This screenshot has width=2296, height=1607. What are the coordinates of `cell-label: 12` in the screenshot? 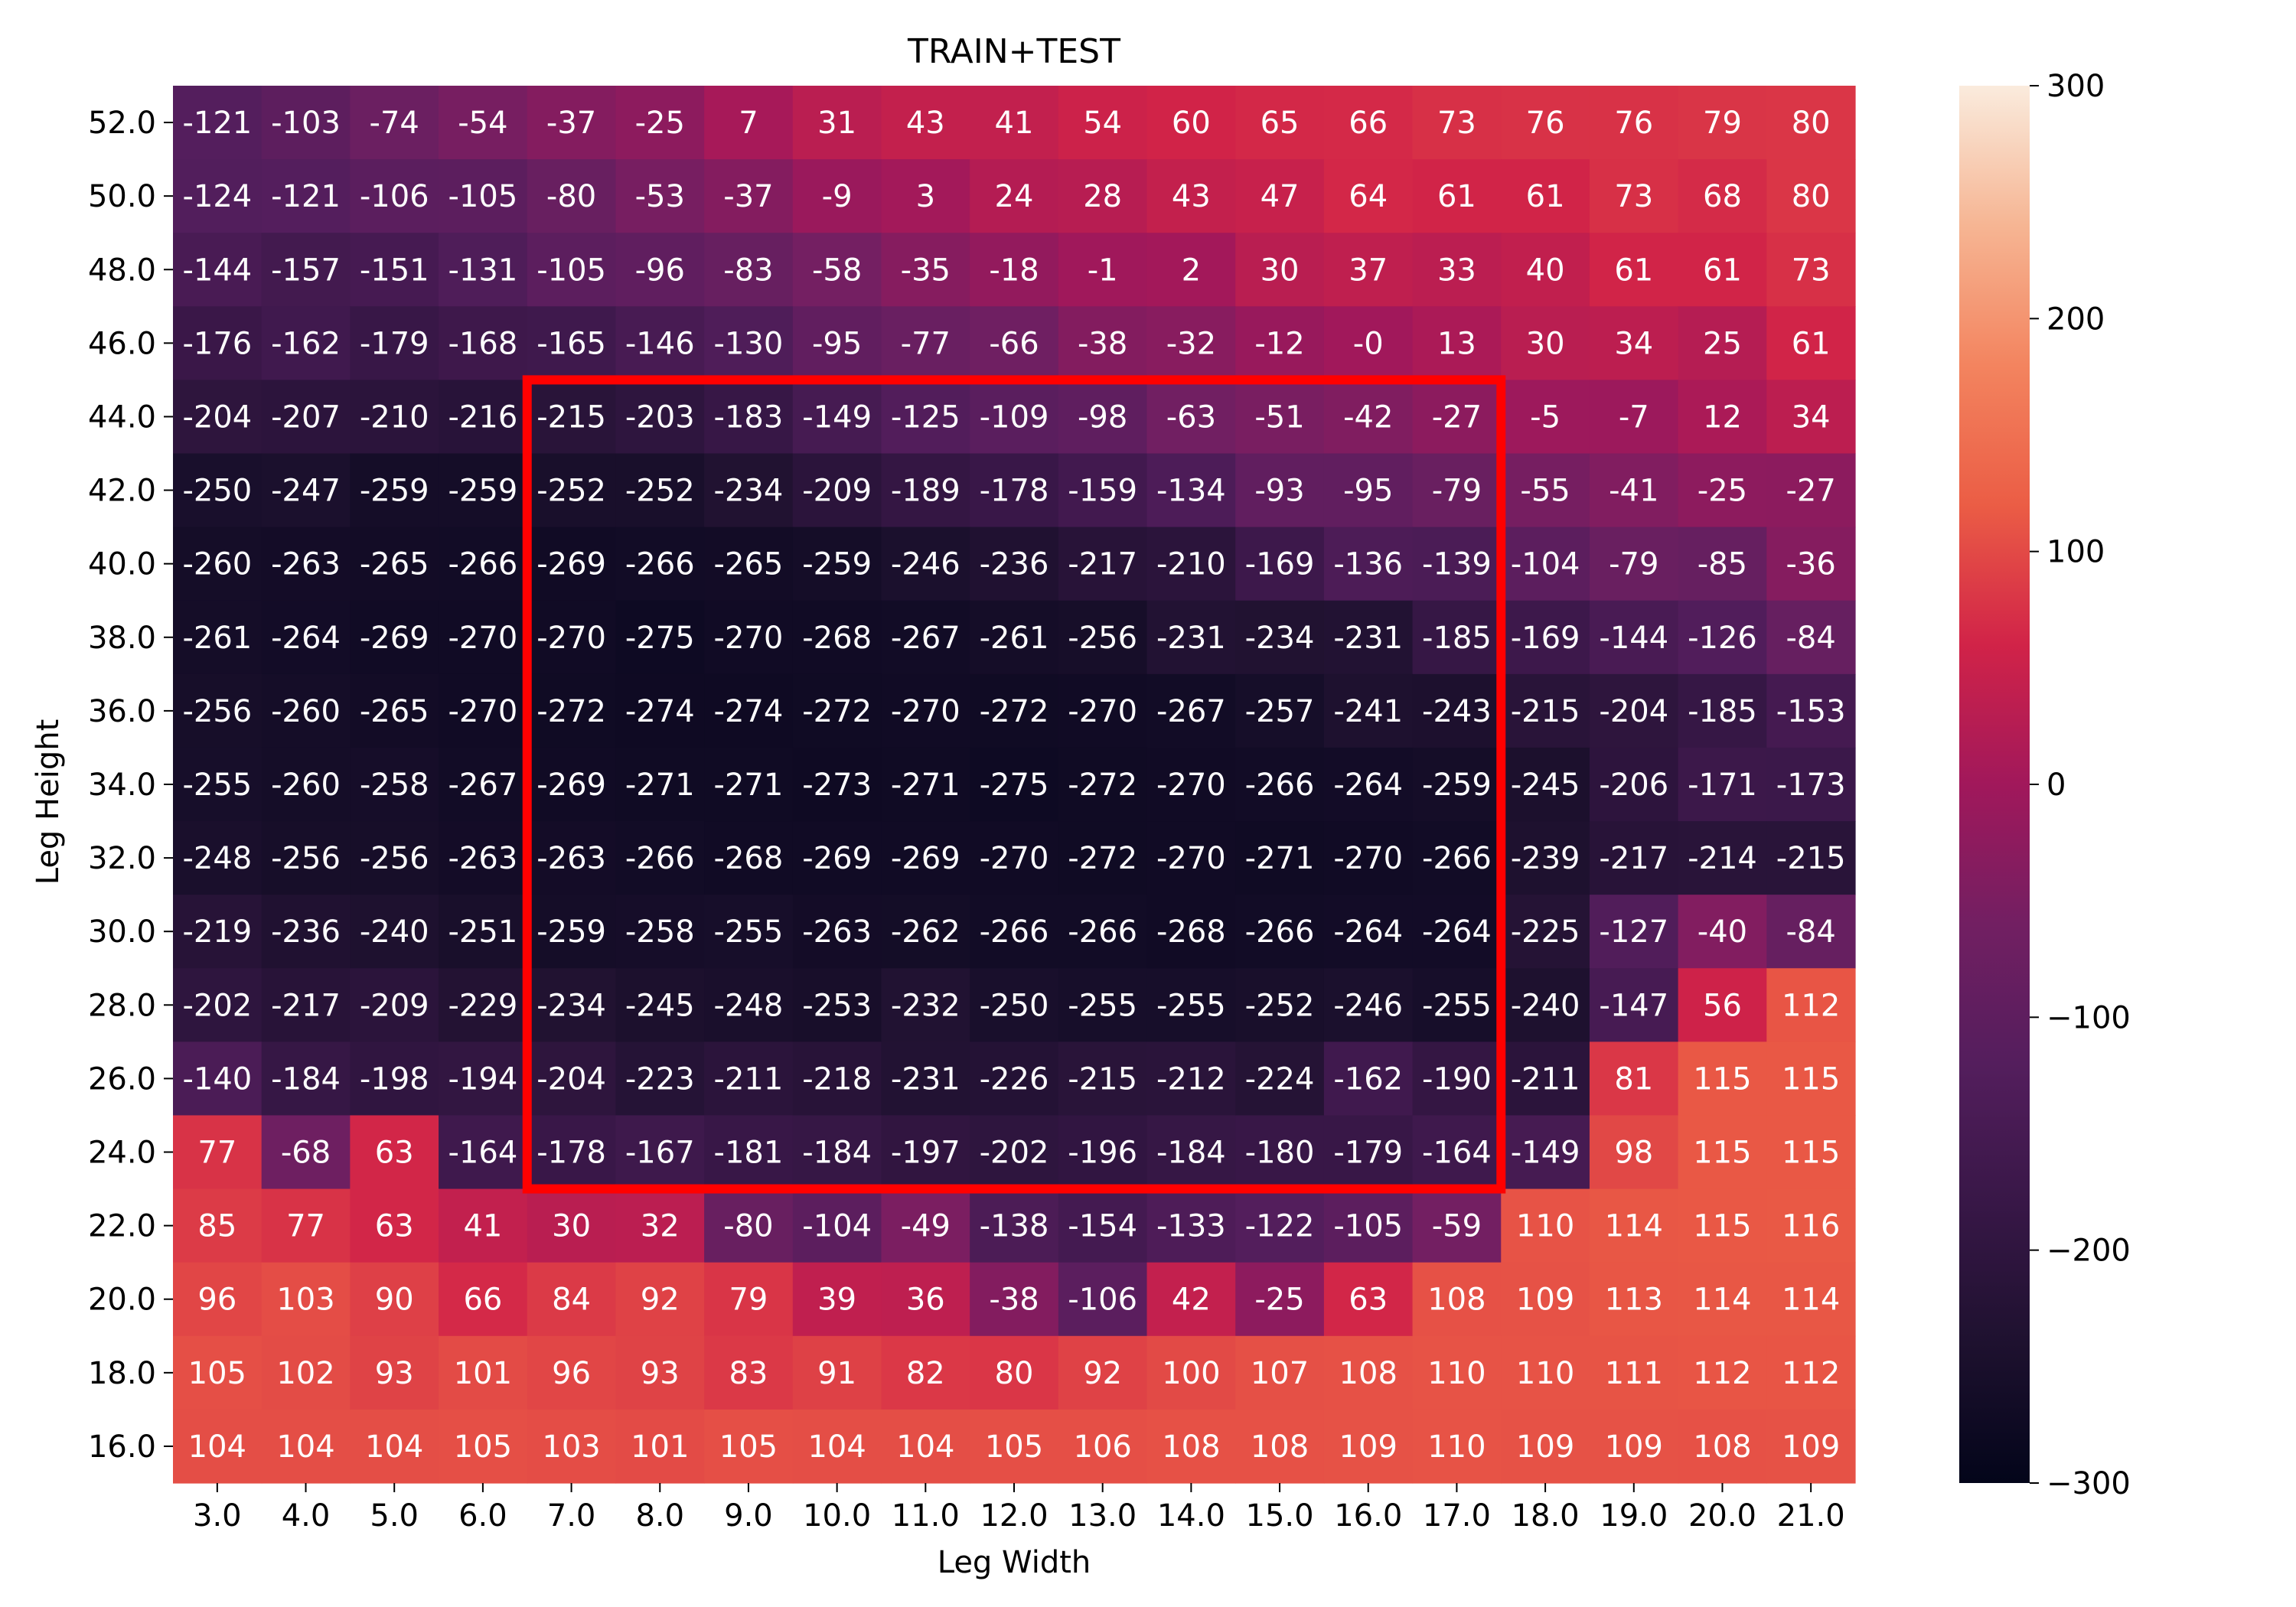 It's located at (1722, 417).